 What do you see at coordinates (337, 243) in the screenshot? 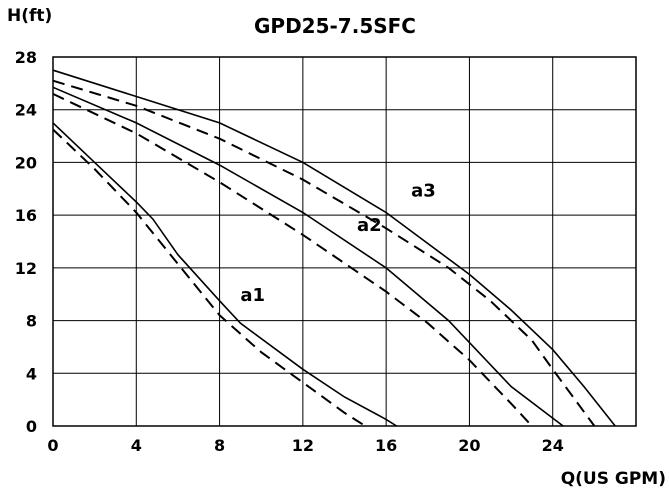
I see `curve-labels: a1 a2 a3` at bounding box center [337, 243].